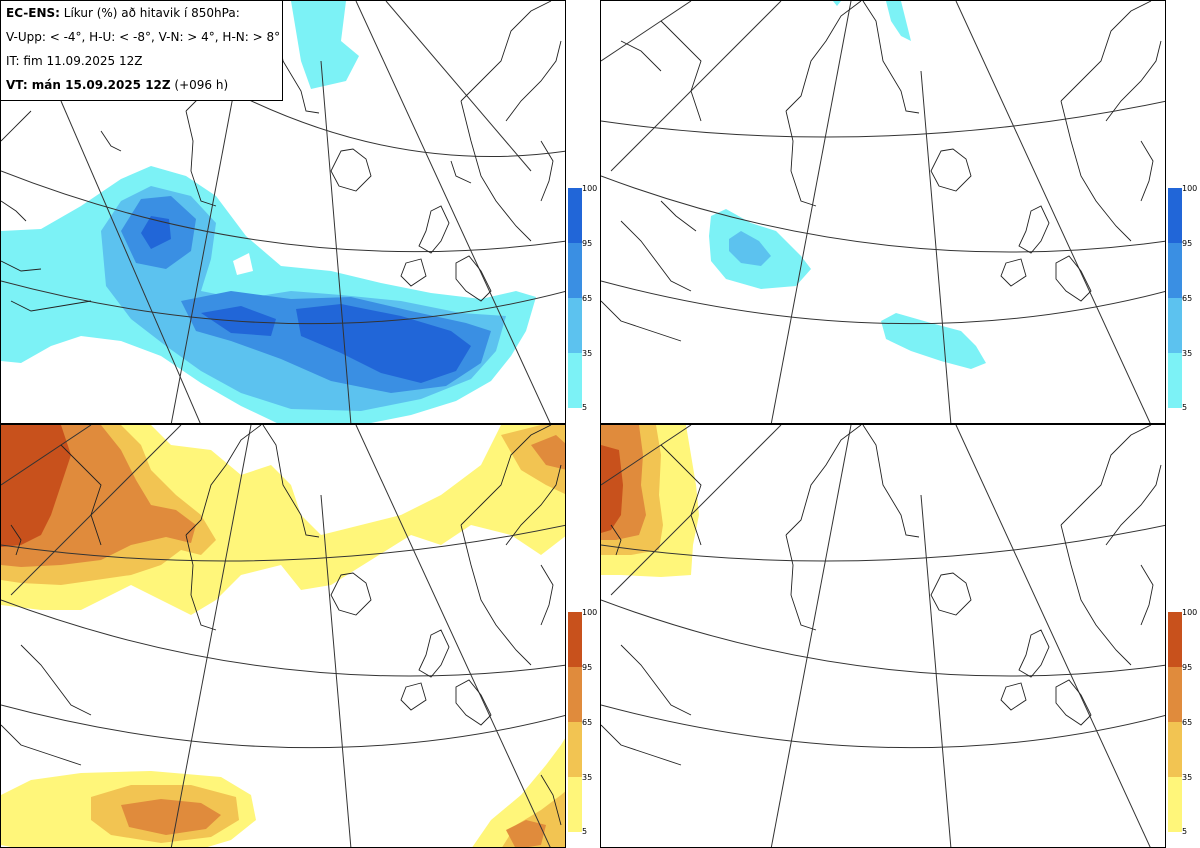 The width and height of the screenshot is (1200, 848). What do you see at coordinates (88, 85) in the screenshot?
I see `valid-time: VT: mán 15.09.2025 12Z` at bounding box center [88, 85].